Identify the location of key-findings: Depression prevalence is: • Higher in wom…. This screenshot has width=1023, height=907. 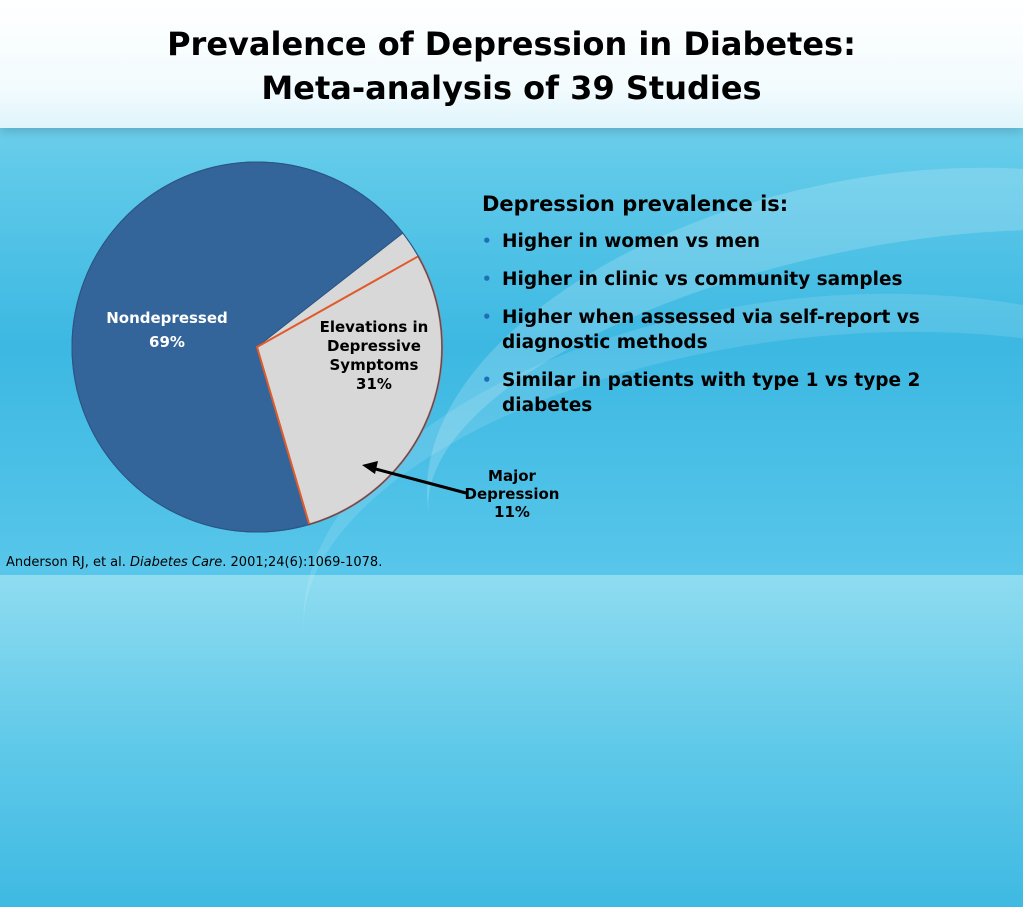
(742, 311).